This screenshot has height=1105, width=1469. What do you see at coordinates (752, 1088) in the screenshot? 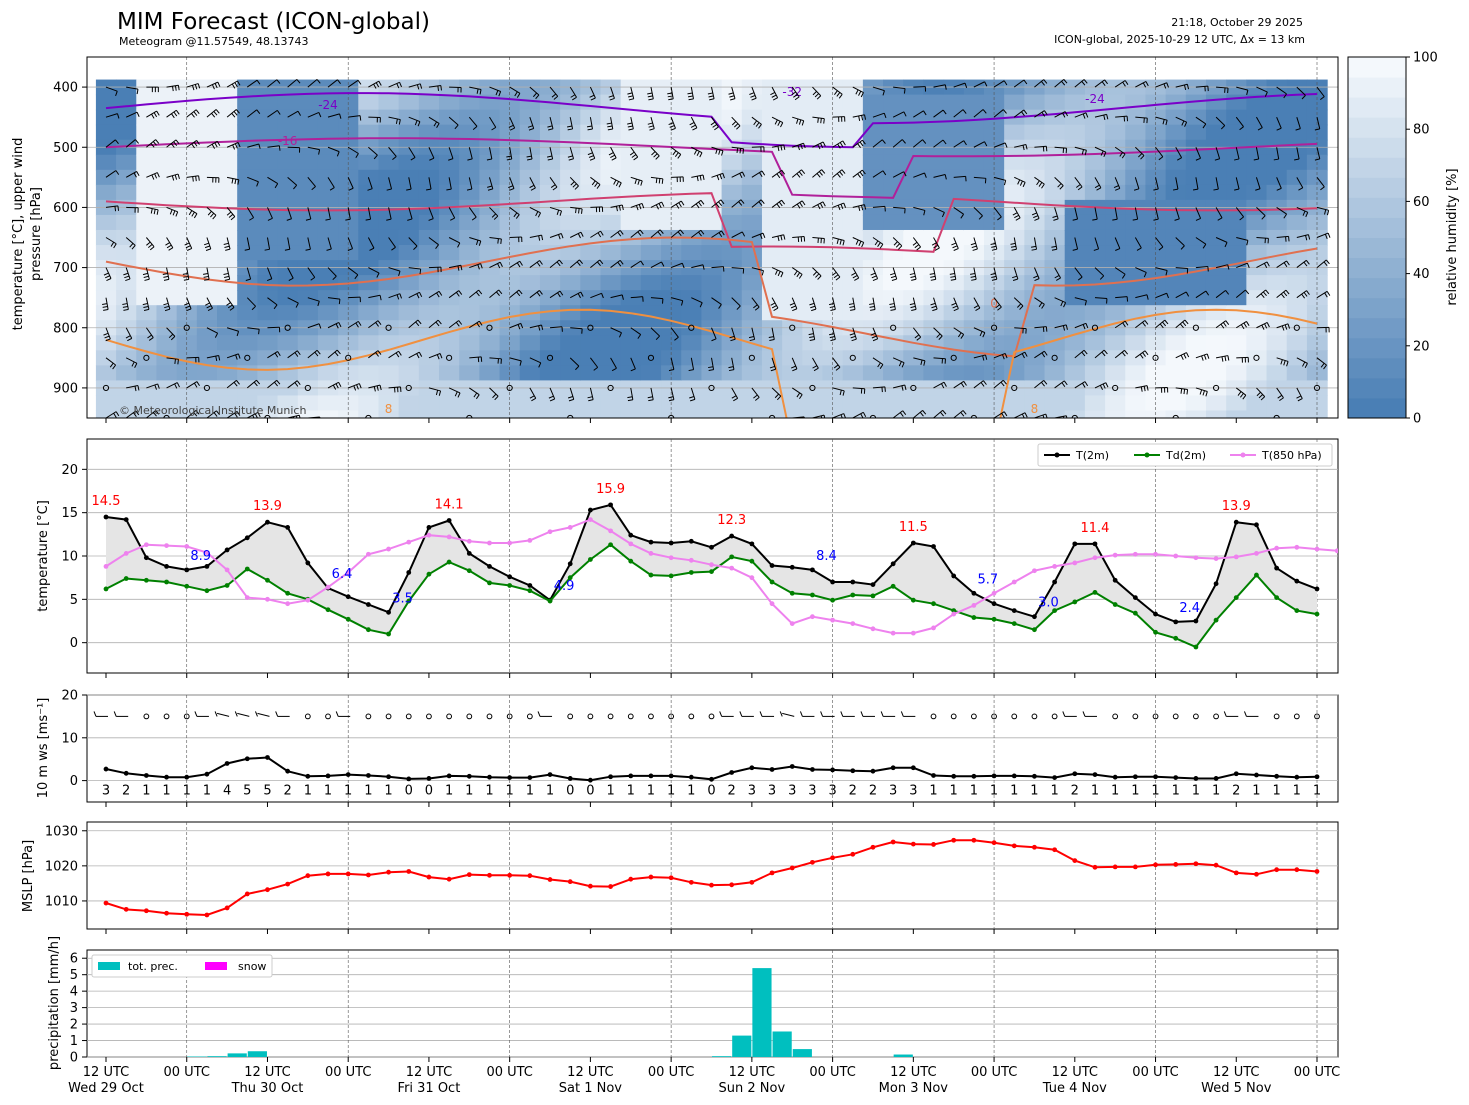
I see `day-label: Sun 2 Nov` at bounding box center [752, 1088].